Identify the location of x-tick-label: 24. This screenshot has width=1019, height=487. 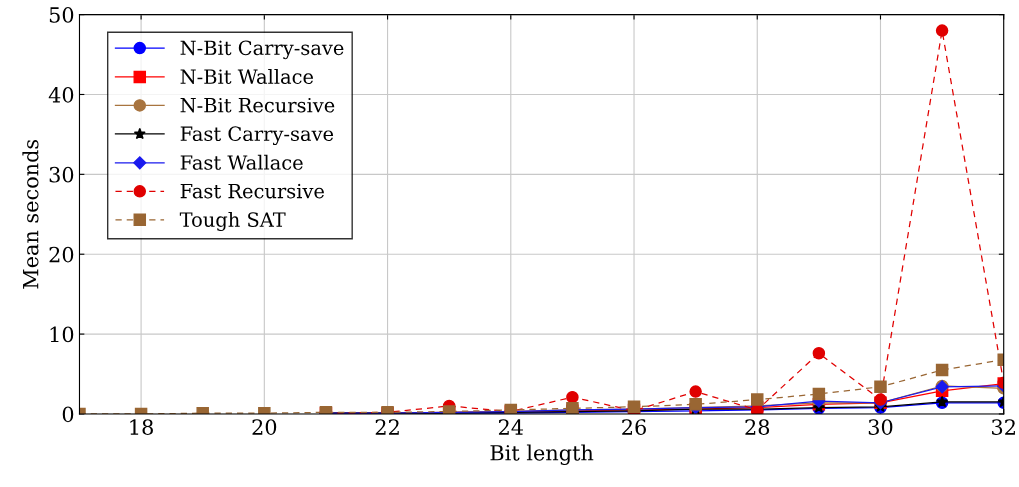
(510, 427).